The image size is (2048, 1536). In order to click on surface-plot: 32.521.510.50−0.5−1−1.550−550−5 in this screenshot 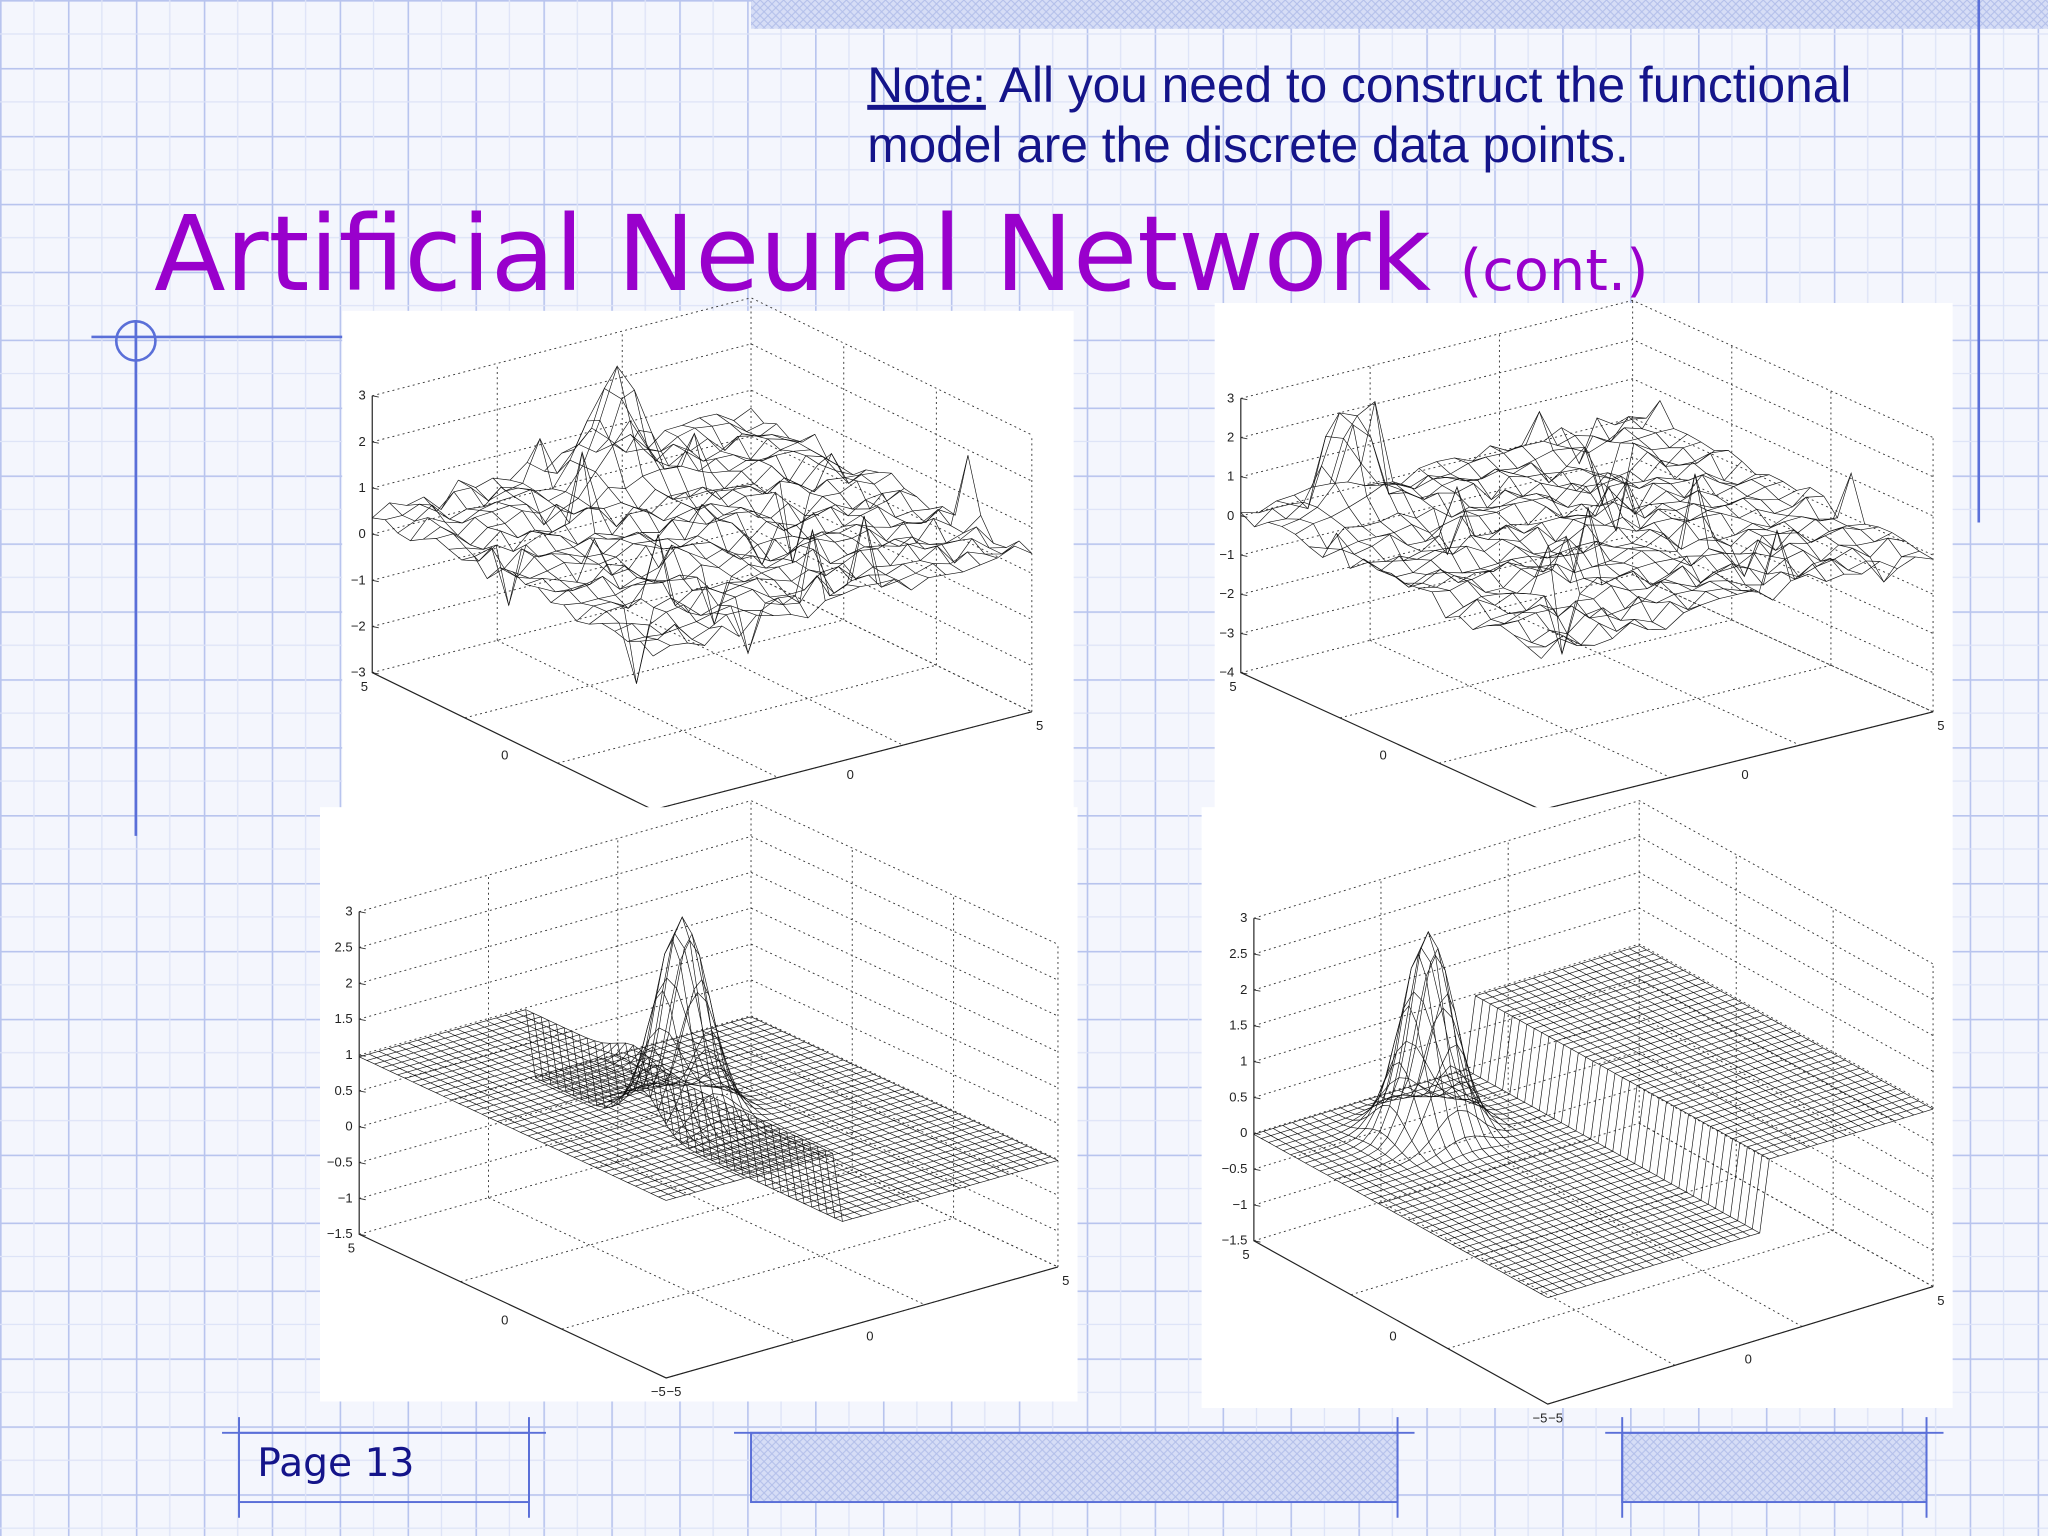, I will do `click(699, 1101)`.